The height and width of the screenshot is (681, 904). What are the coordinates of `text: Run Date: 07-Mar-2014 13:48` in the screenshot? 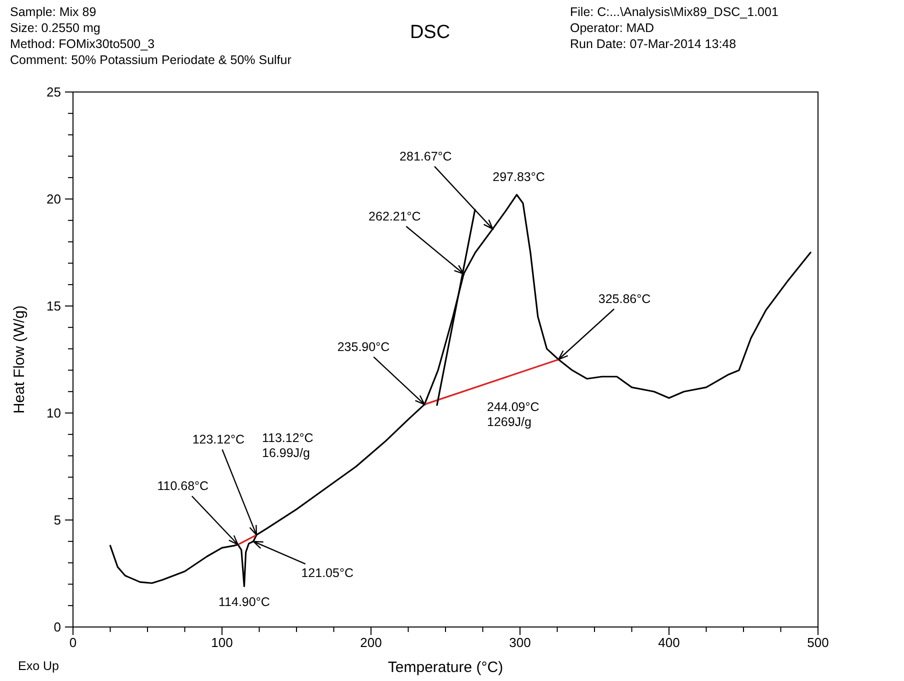 It's located at (653, 44).